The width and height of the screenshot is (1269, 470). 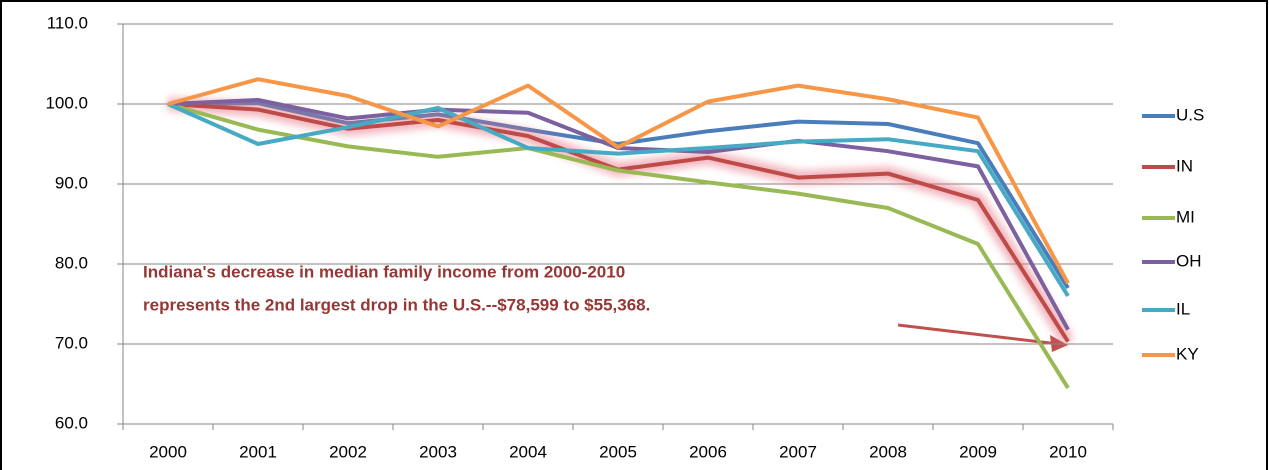 I want to click on y-tick-label: 60.0, so click(x=71, y=422).